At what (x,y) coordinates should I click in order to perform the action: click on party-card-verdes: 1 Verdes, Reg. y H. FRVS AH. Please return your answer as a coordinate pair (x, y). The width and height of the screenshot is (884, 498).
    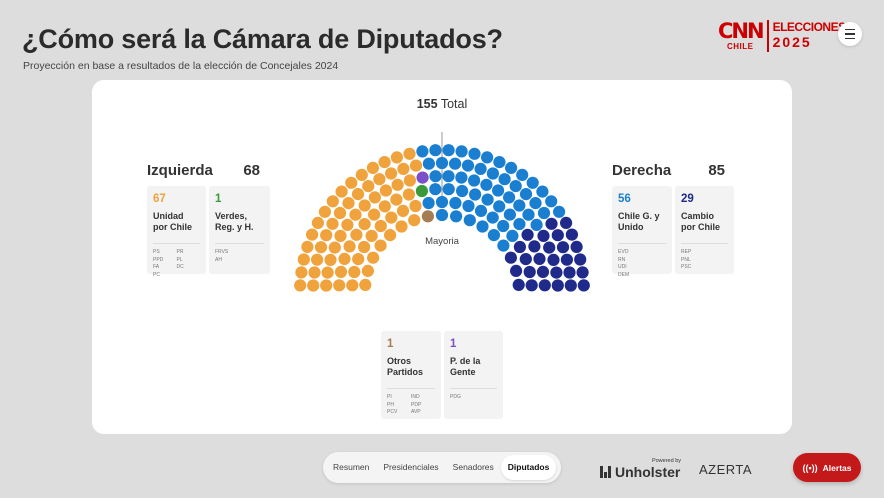
    Looking at the image, I should click on (239, 230).